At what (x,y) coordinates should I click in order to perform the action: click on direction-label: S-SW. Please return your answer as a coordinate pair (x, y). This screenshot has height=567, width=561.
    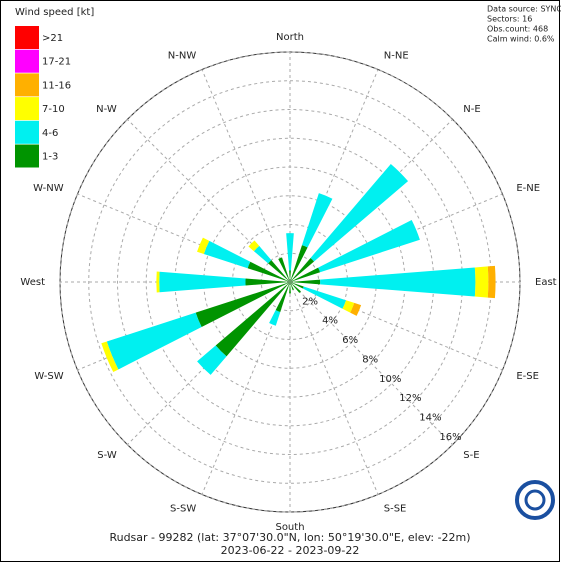
    Looking at the image, I should click on (183, 508).